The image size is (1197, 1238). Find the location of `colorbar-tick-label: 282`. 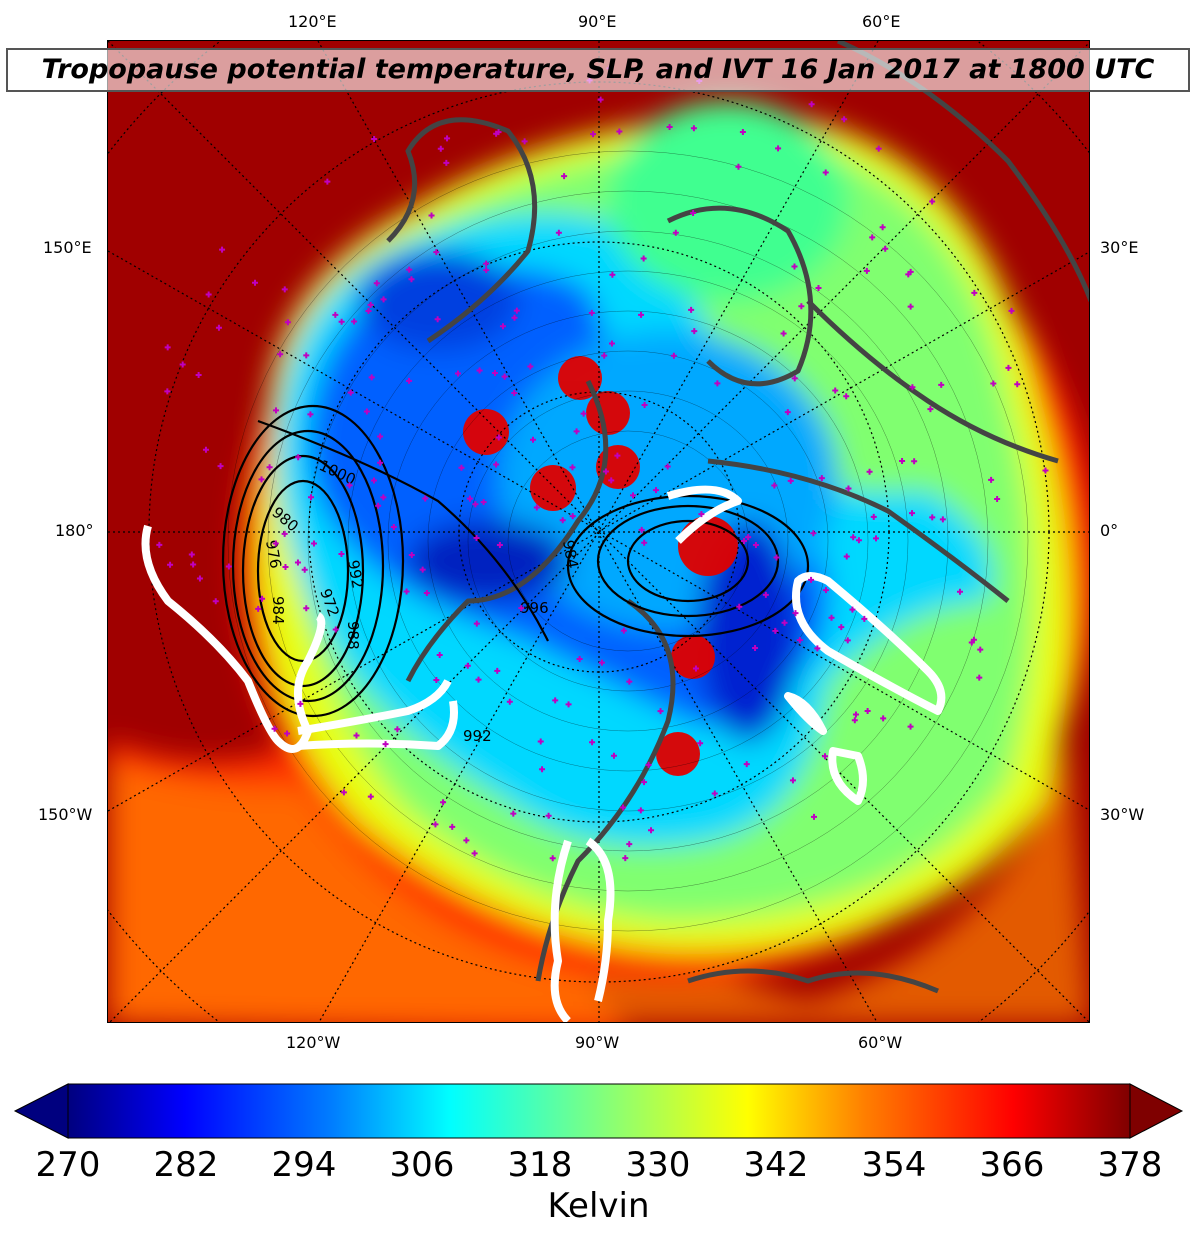

colorbar-tick-label: 282 is located at coordinates (186, 1165).